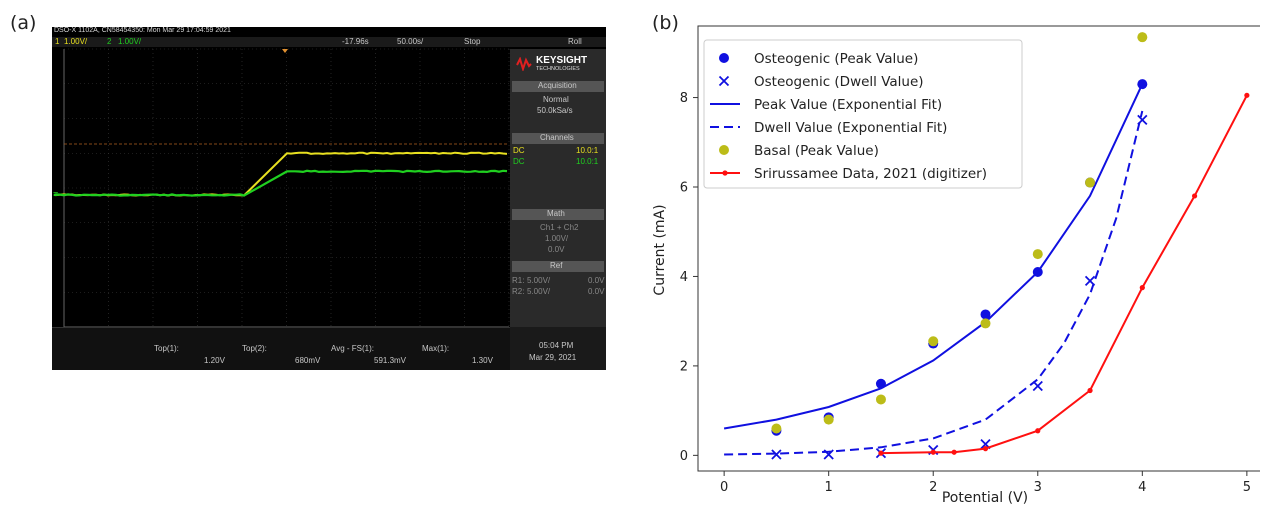 The image size is (1265, 510). I want to click on y-tick-label: 8, so click(684, 98).